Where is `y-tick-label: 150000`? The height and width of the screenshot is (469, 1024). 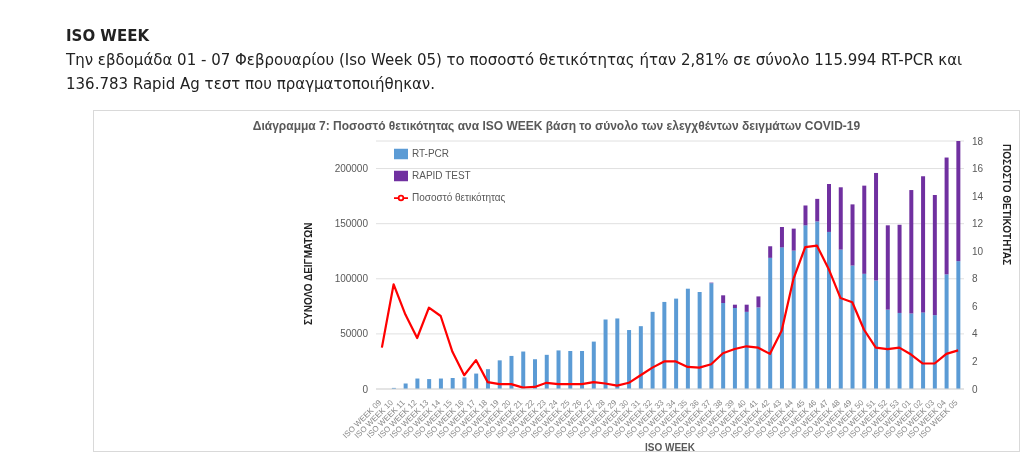 y-tick-label: 150000 is located at coordinates (351, 224).